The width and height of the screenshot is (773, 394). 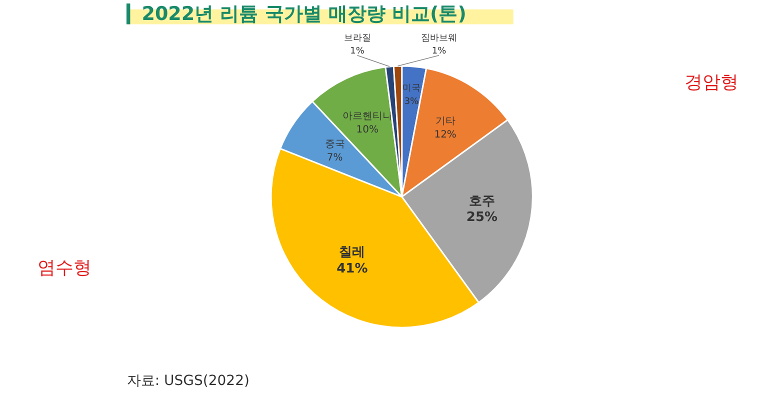 I want to click on slice-label: 미국, so click(x=411, y=88).